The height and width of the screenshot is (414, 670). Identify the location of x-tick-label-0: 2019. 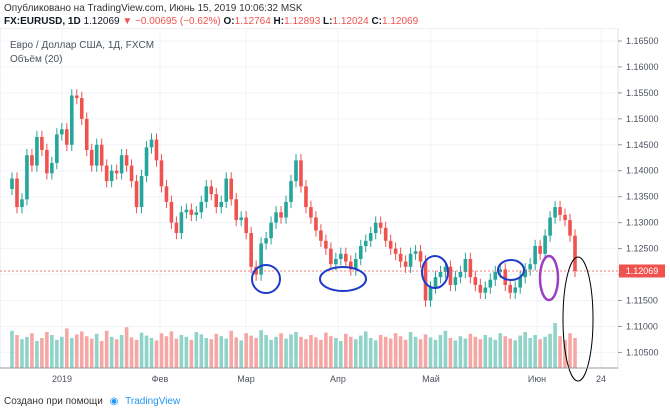
(62, 379).